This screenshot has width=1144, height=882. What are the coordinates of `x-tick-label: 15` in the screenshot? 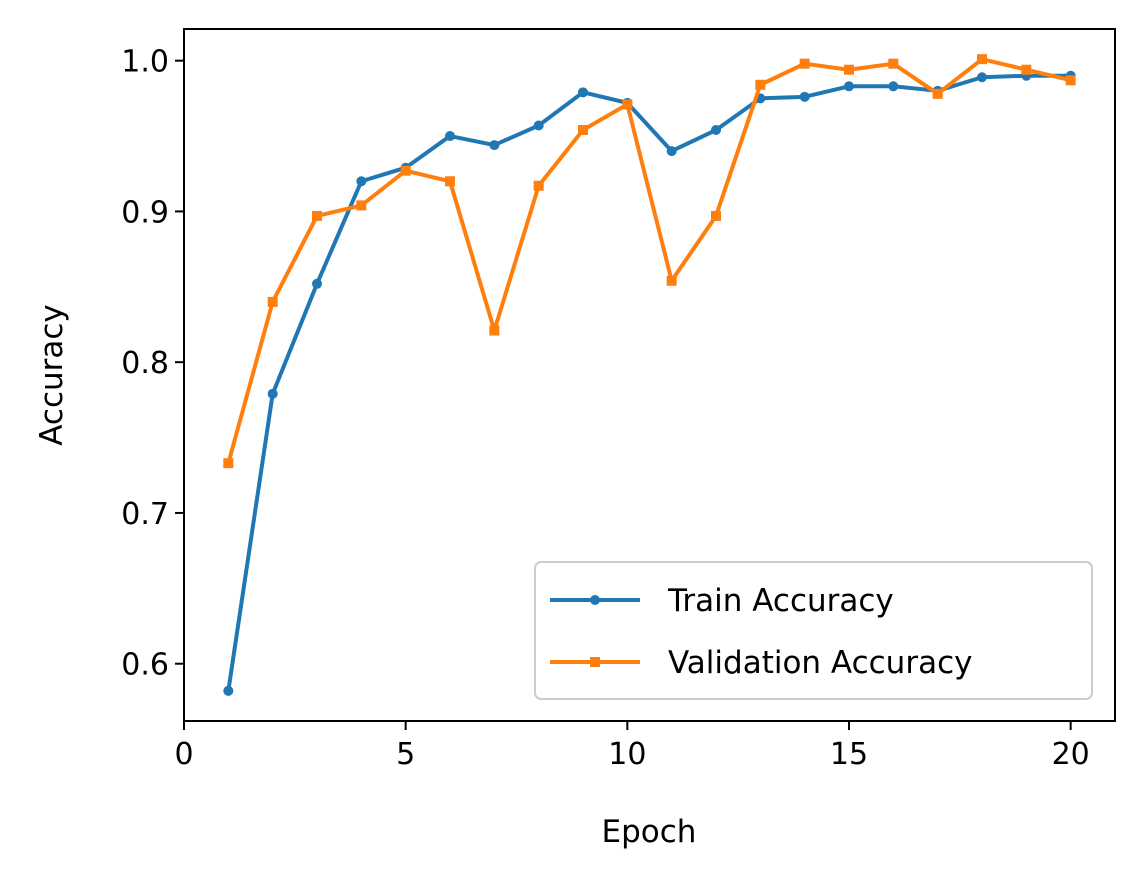 It's located at (849, 754).